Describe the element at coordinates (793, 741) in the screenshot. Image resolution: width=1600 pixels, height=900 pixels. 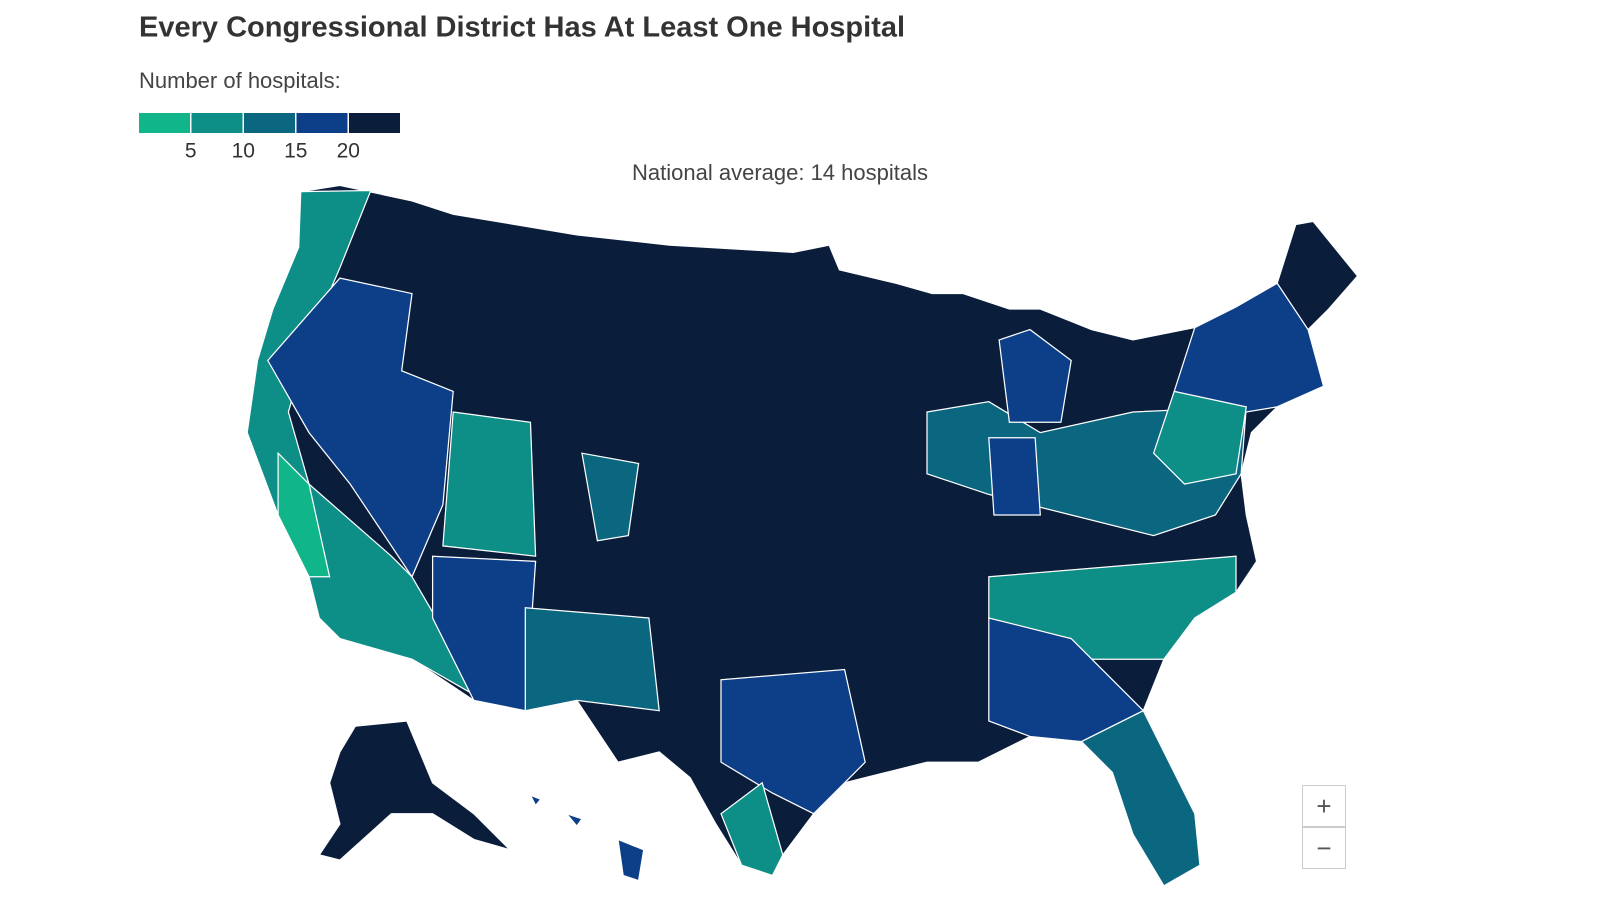
I see `east-tx` at that location.